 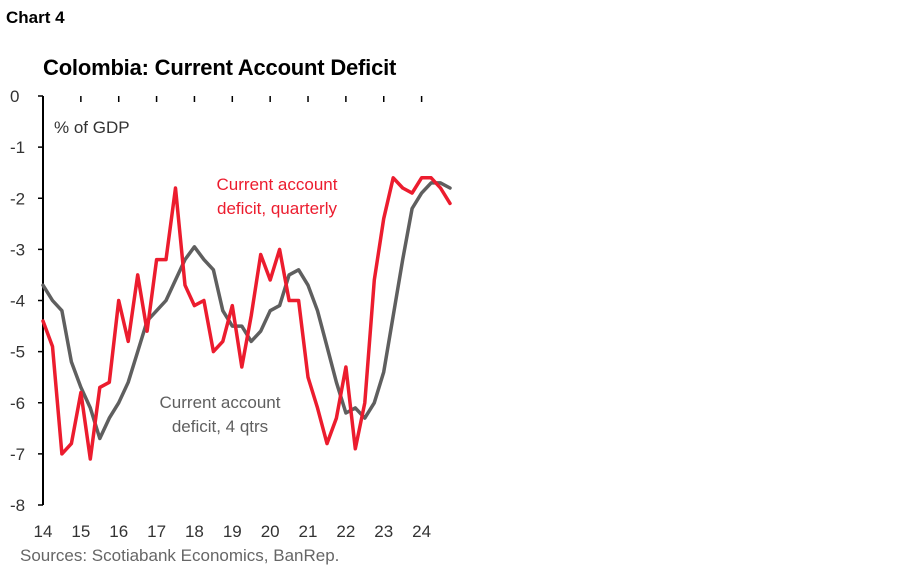 I want to click on y-tick-label: 0, so click(x=14, y=96).